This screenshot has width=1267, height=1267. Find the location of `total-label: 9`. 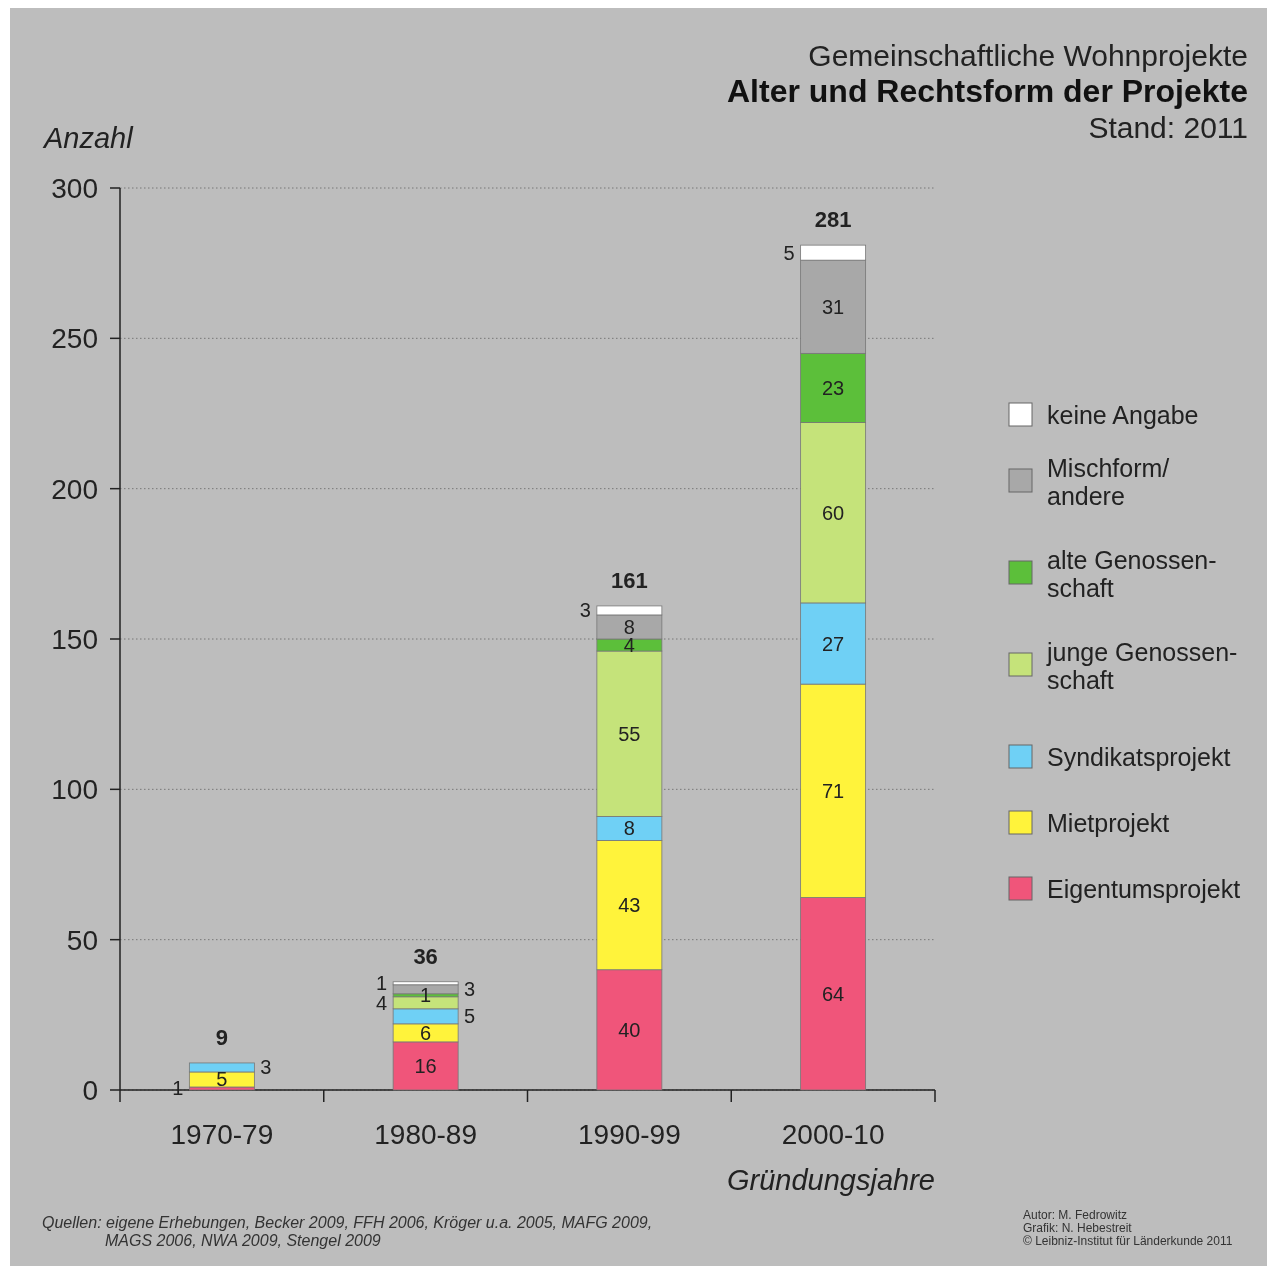

total-label: 9 is located at coordinates (221, 1037).